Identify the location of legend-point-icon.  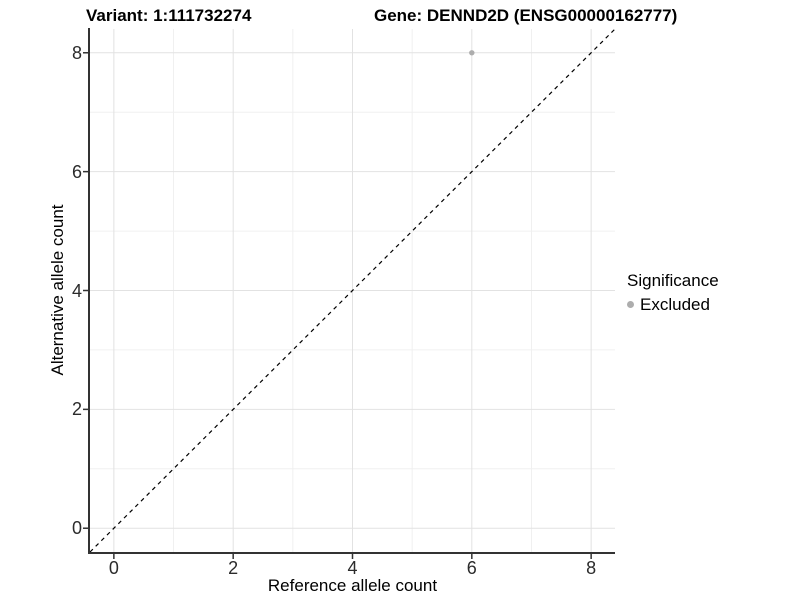
(630, 304).